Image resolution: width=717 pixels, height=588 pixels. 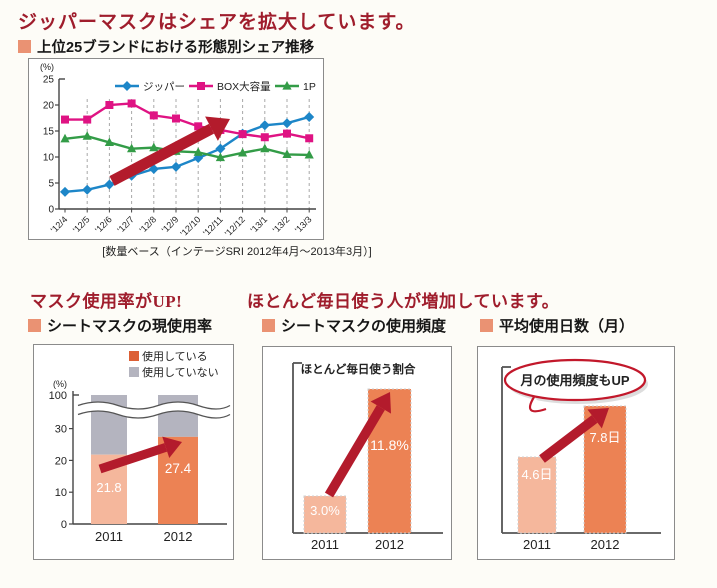 What do you see at coordinates (120, 325) in the screenshot?
I see `usage-rate-chart-title: シートマスクの現使用率` at bounding box center [120, 325].